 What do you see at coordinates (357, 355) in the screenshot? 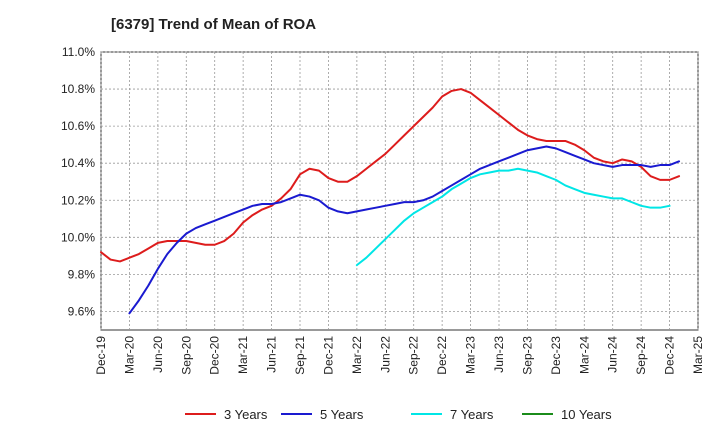
I see `x-tick-label: Mar-22` at bounding box center [357, 355].